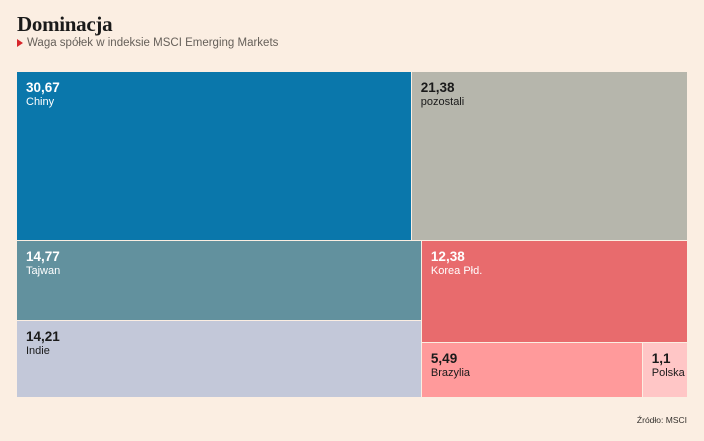  I want to click on tile-brazylia: 5,49 Brazylia, so click(532, 370).